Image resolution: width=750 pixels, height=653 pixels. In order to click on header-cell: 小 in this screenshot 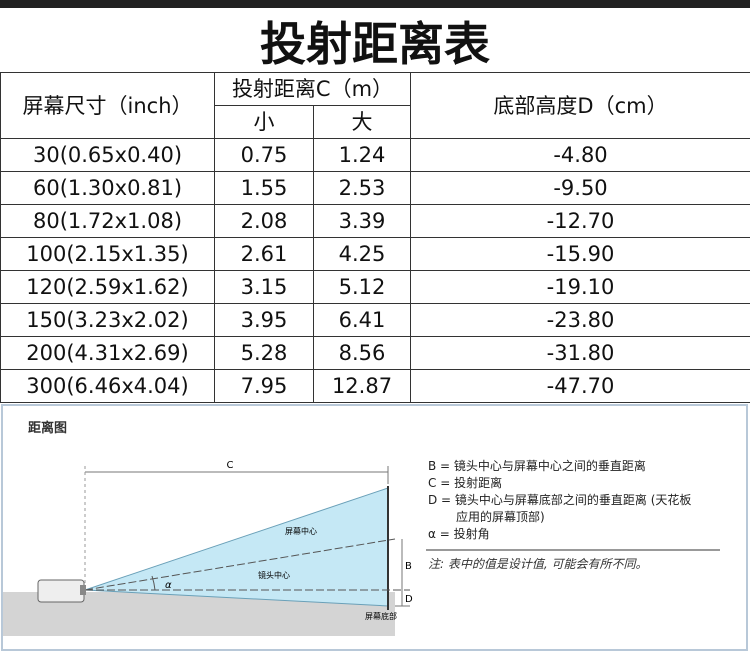, I will do `click(264, 122)`.